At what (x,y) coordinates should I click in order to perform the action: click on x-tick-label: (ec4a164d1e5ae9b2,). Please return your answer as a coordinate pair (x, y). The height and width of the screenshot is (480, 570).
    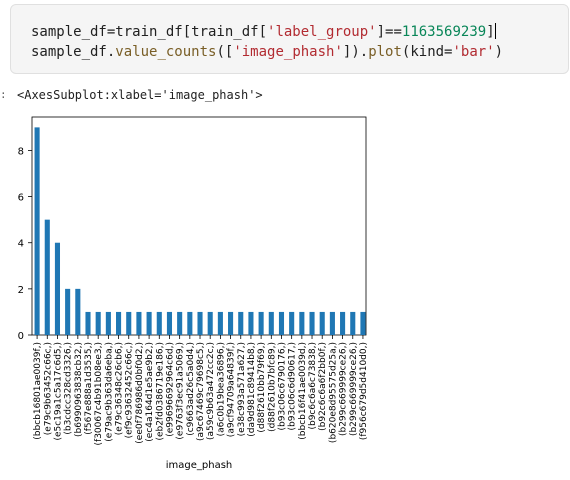
    Looking at the image, I should click on (150, 392).